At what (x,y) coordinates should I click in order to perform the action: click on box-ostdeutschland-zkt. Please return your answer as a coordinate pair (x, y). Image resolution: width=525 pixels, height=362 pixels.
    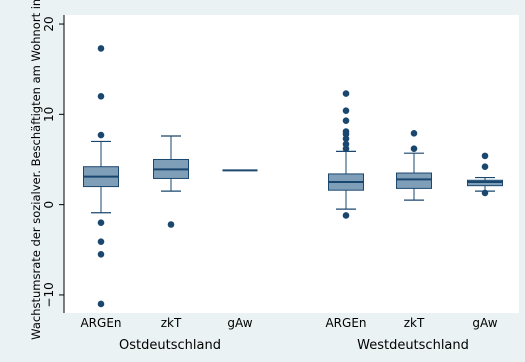
    Looking at the image, I should click on (171, 181).